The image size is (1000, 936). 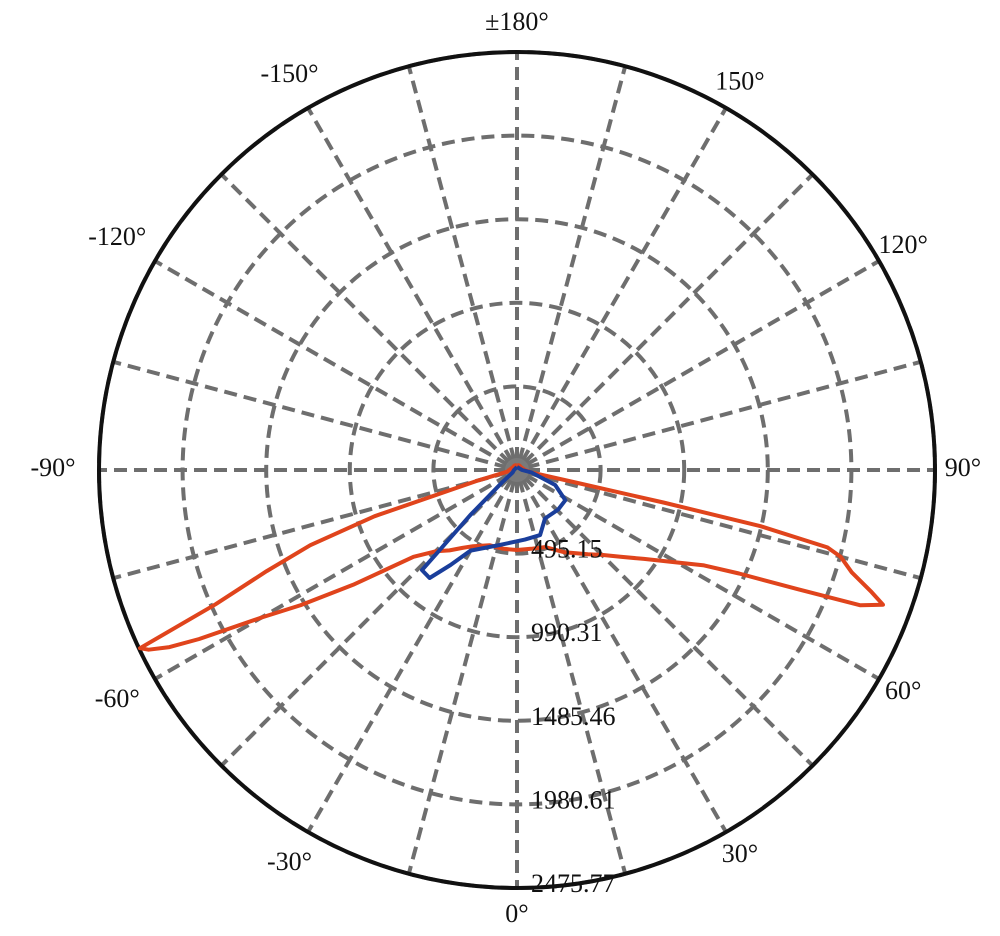 I want to click on theta-tick-label: 0°, so click(x=516, y=913).